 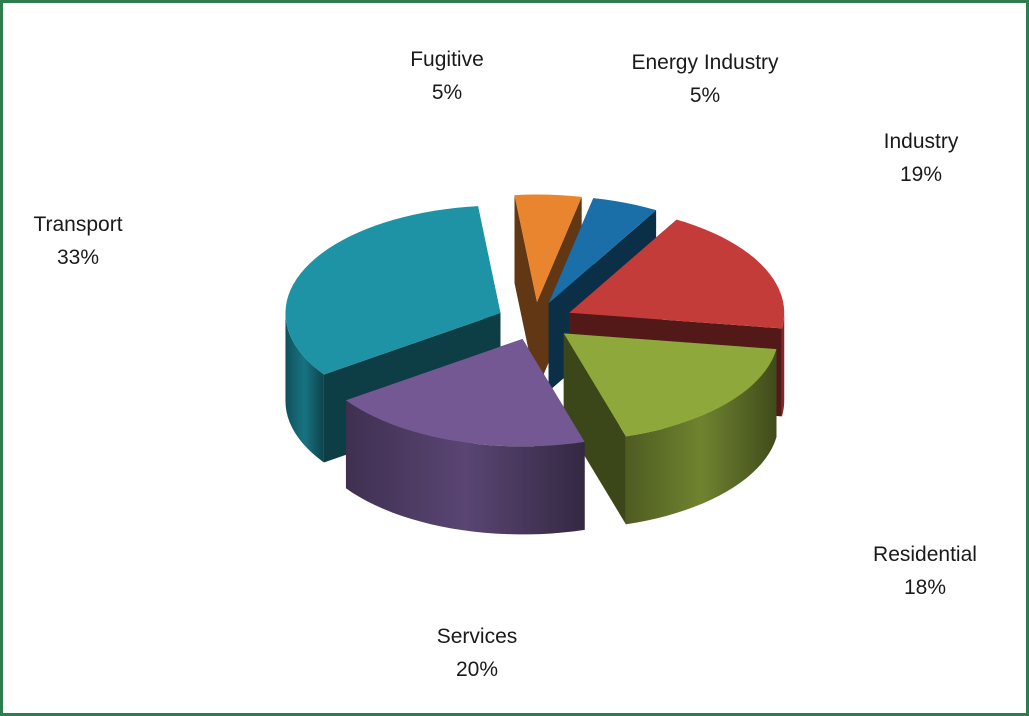 I want to click on slice-value-transport: 33%, so click(x=78, y=257).